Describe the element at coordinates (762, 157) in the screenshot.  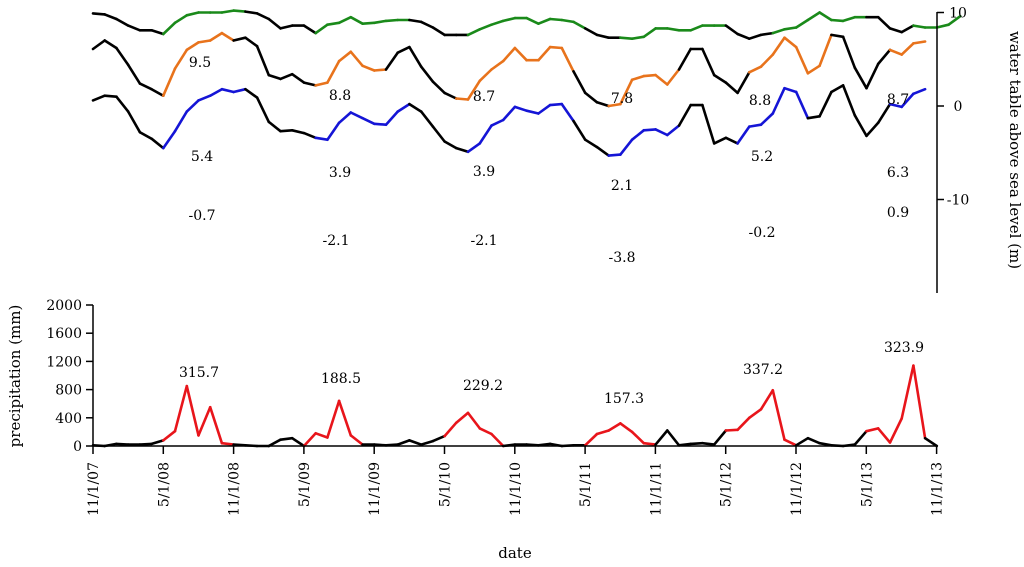
I see `water-table-annotation: 5.2` at that location.